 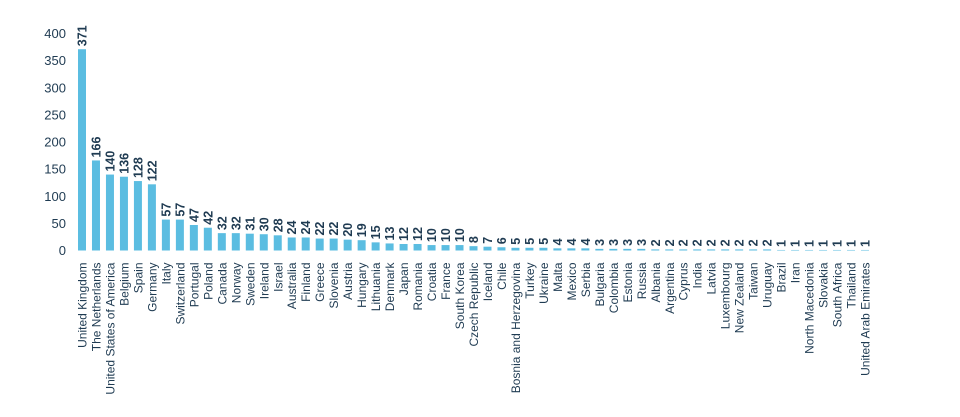 I want to click on x-tick-label: Cyprus, so click(x=684, y=282).